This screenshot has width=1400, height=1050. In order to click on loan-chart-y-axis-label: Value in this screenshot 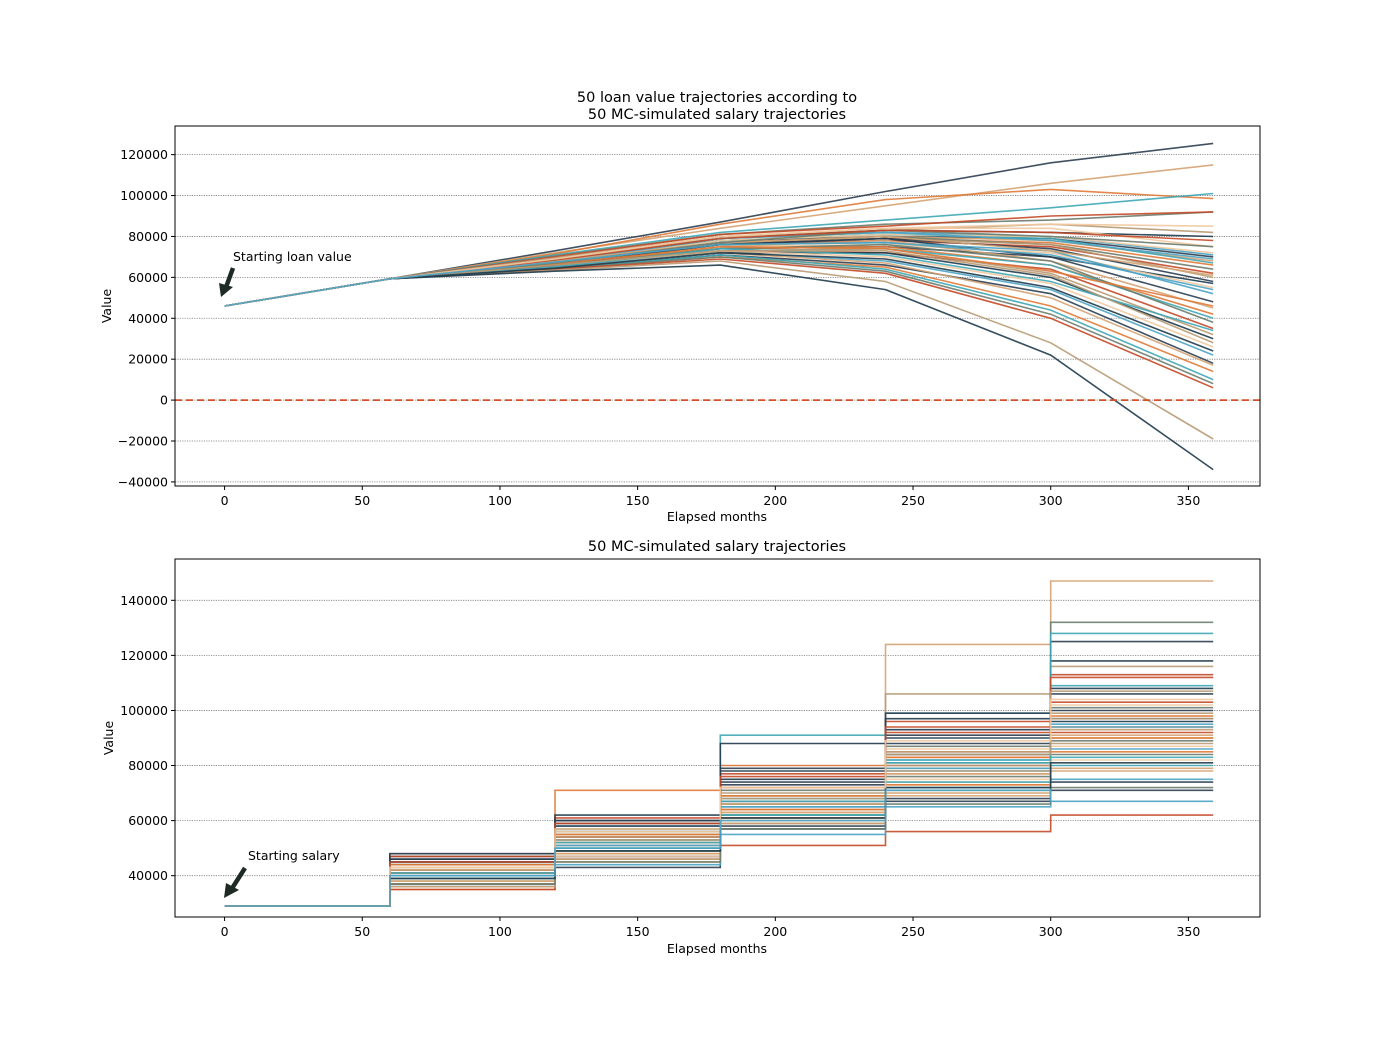, I will do `click(106, 306)`.